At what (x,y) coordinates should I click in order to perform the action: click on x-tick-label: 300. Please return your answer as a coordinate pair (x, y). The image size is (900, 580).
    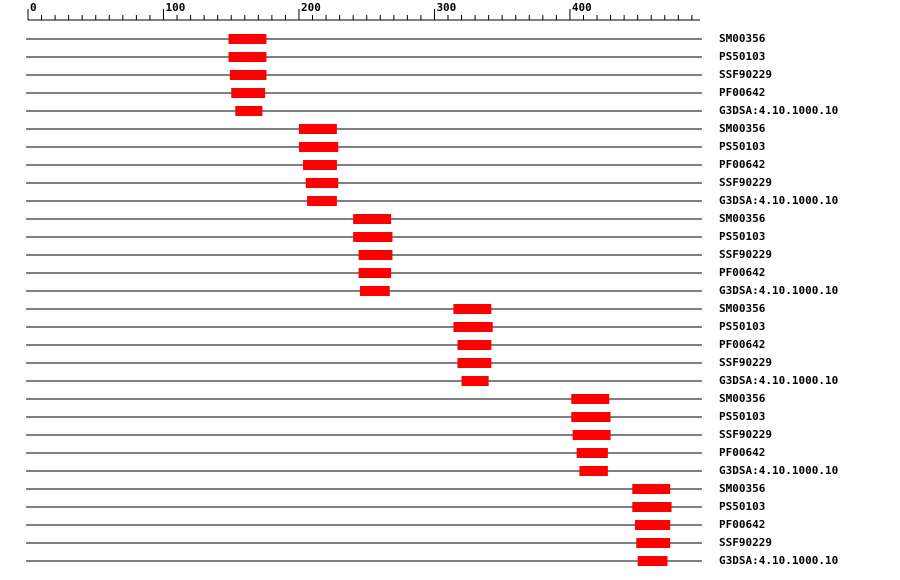
    Looking at the image, I should click on (446, 7).